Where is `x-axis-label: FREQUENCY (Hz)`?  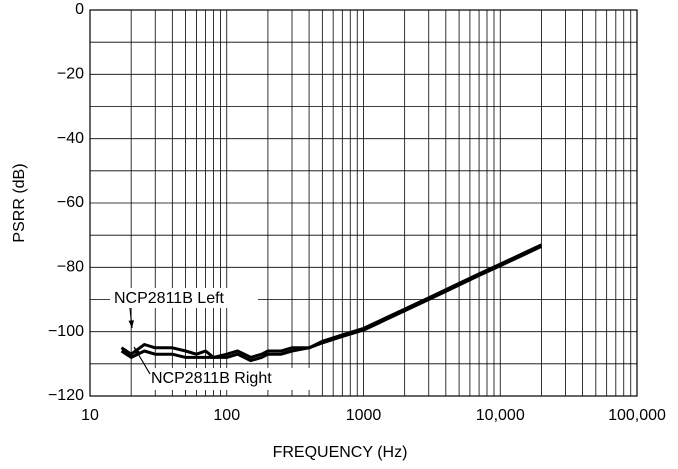
x-axis-label: FREQUENCY (Hz) is located at coordinates (340, 452).